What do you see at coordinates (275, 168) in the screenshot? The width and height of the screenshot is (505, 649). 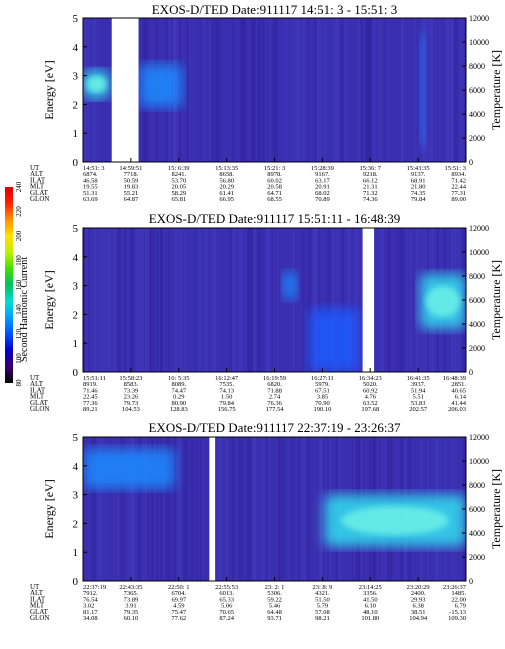 I see `ephemeris-cell: 15:21: 3` at bounding box center [275, 168].